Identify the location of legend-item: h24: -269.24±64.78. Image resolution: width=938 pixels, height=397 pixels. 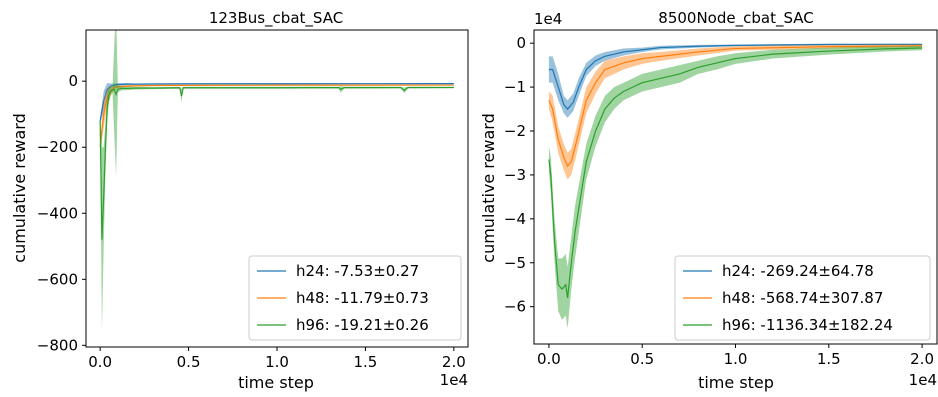
(778, 271).